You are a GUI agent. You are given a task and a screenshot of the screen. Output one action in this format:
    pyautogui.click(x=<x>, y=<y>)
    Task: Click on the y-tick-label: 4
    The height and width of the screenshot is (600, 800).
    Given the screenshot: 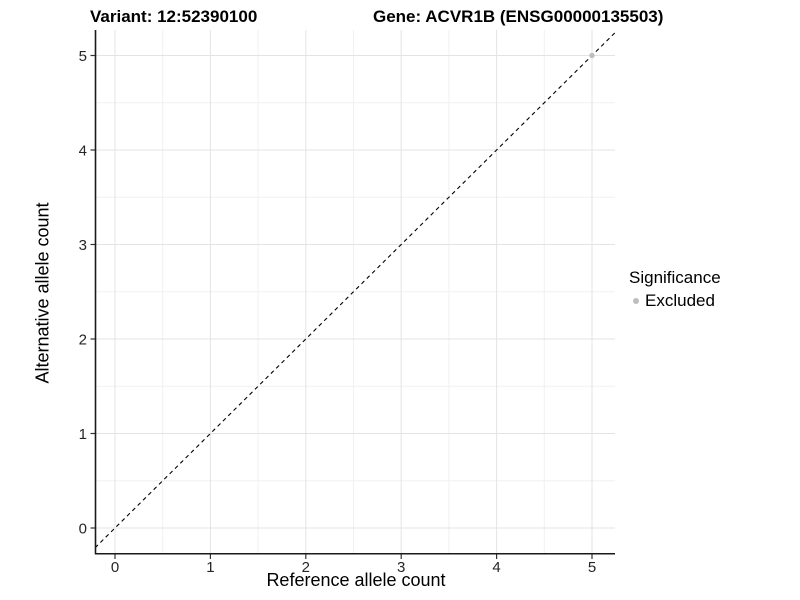 What is the action you would take?
    pyautogui.click(x=83, y=151)
    